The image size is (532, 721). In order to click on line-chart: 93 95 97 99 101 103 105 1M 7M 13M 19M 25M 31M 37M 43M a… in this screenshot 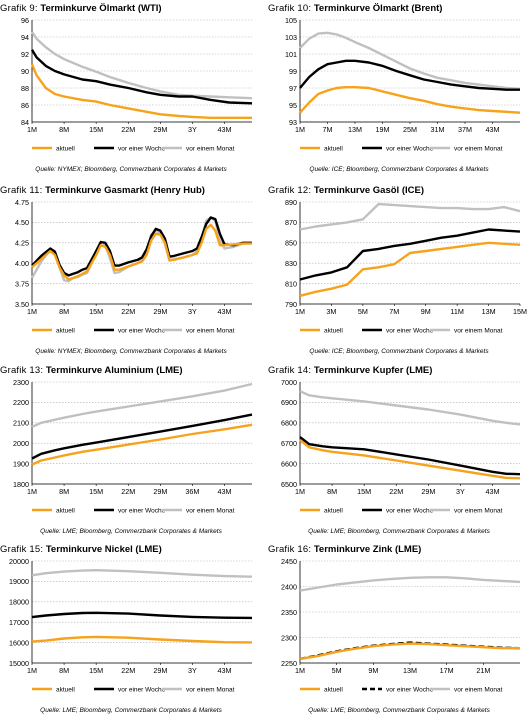, I will do `click(403, 84)`.